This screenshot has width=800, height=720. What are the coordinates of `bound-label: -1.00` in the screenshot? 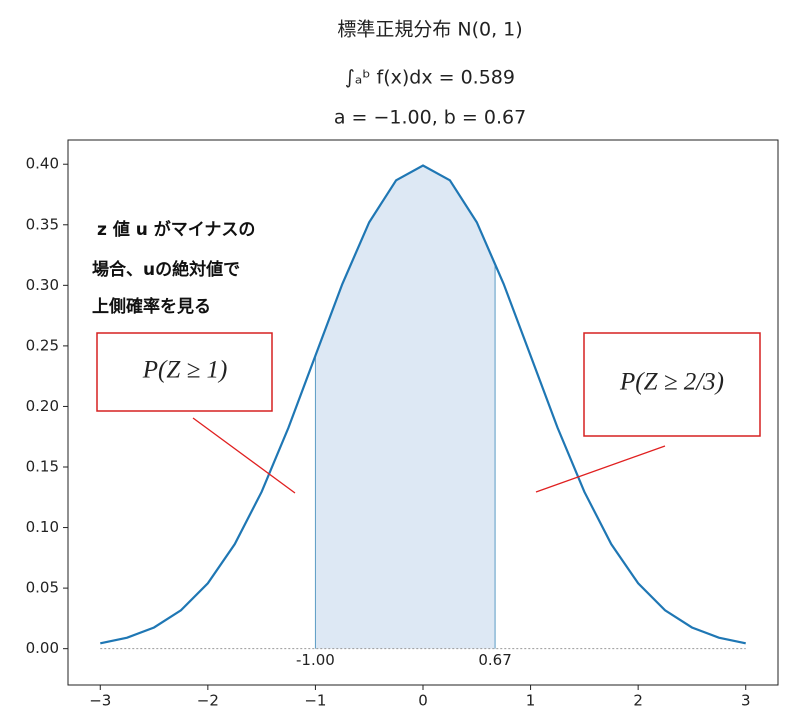 It's located at (315, 660).